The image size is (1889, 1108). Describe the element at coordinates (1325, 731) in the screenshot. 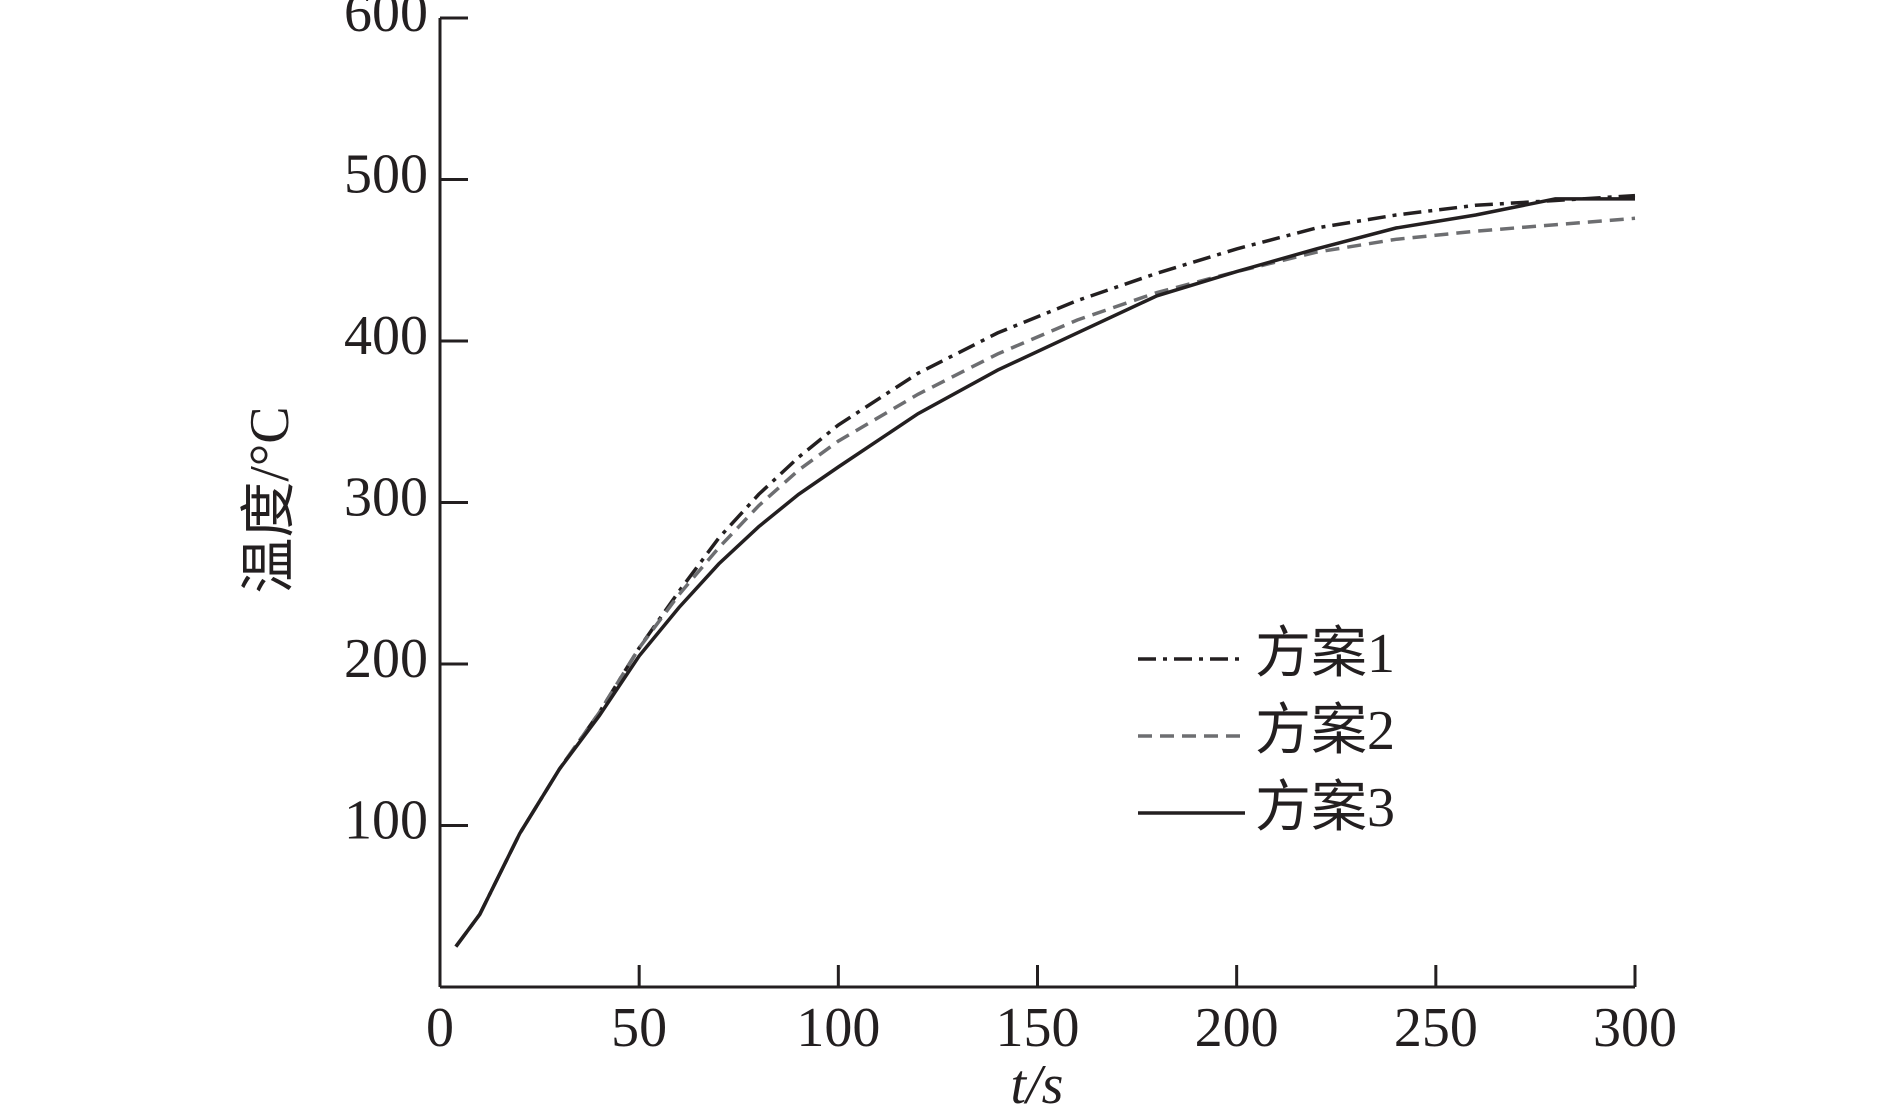

I see `legend-label: 方案2` at that location.